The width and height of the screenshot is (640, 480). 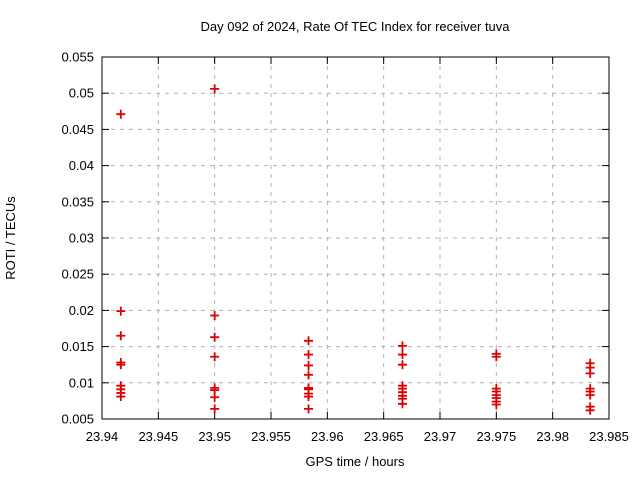 What do you see at coordinates (81, 382) in the screenshot?
I see `y-tick-label: 0.01` at bounding box center [81, 382].